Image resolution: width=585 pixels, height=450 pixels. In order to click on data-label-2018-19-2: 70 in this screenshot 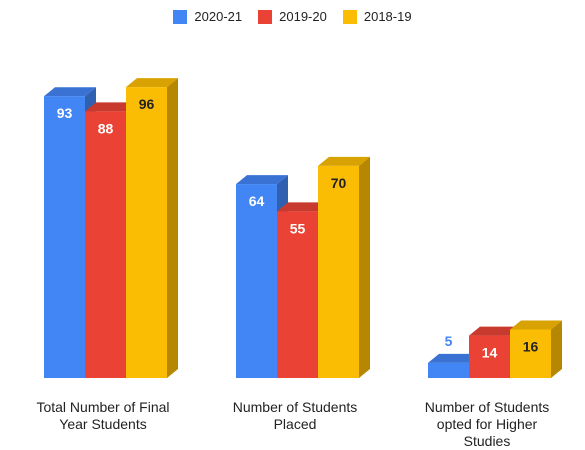, I will do `click(339, 183)`.